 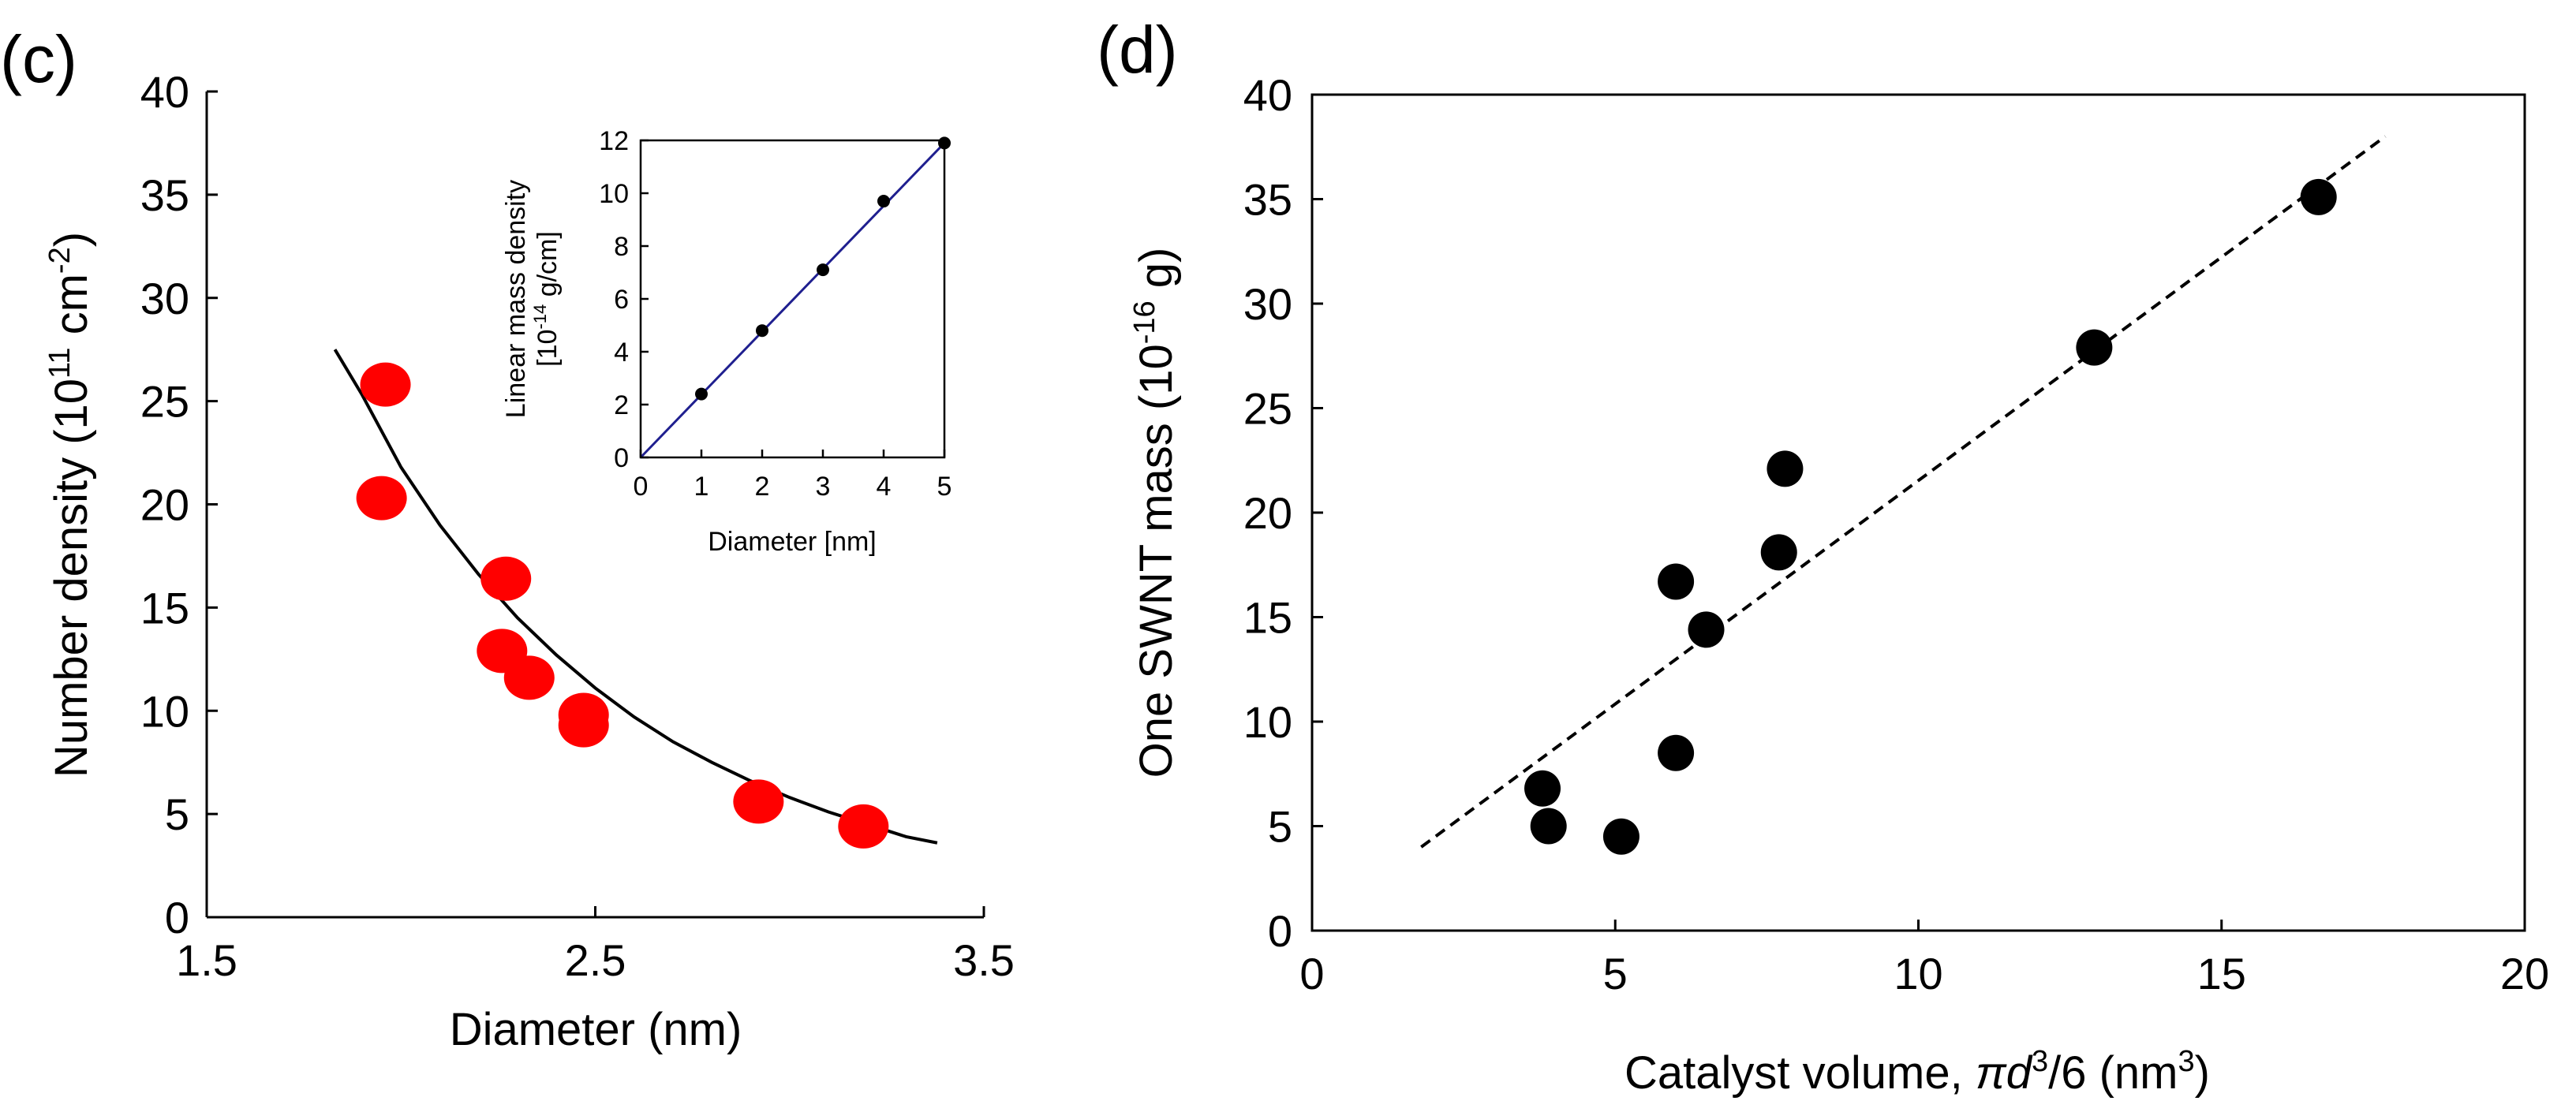 What do you see at coordinates (792, 542) in the screenshot?
I see `inset-x-axis-label: Diameter [nm]` at bounding box center [792, 542].